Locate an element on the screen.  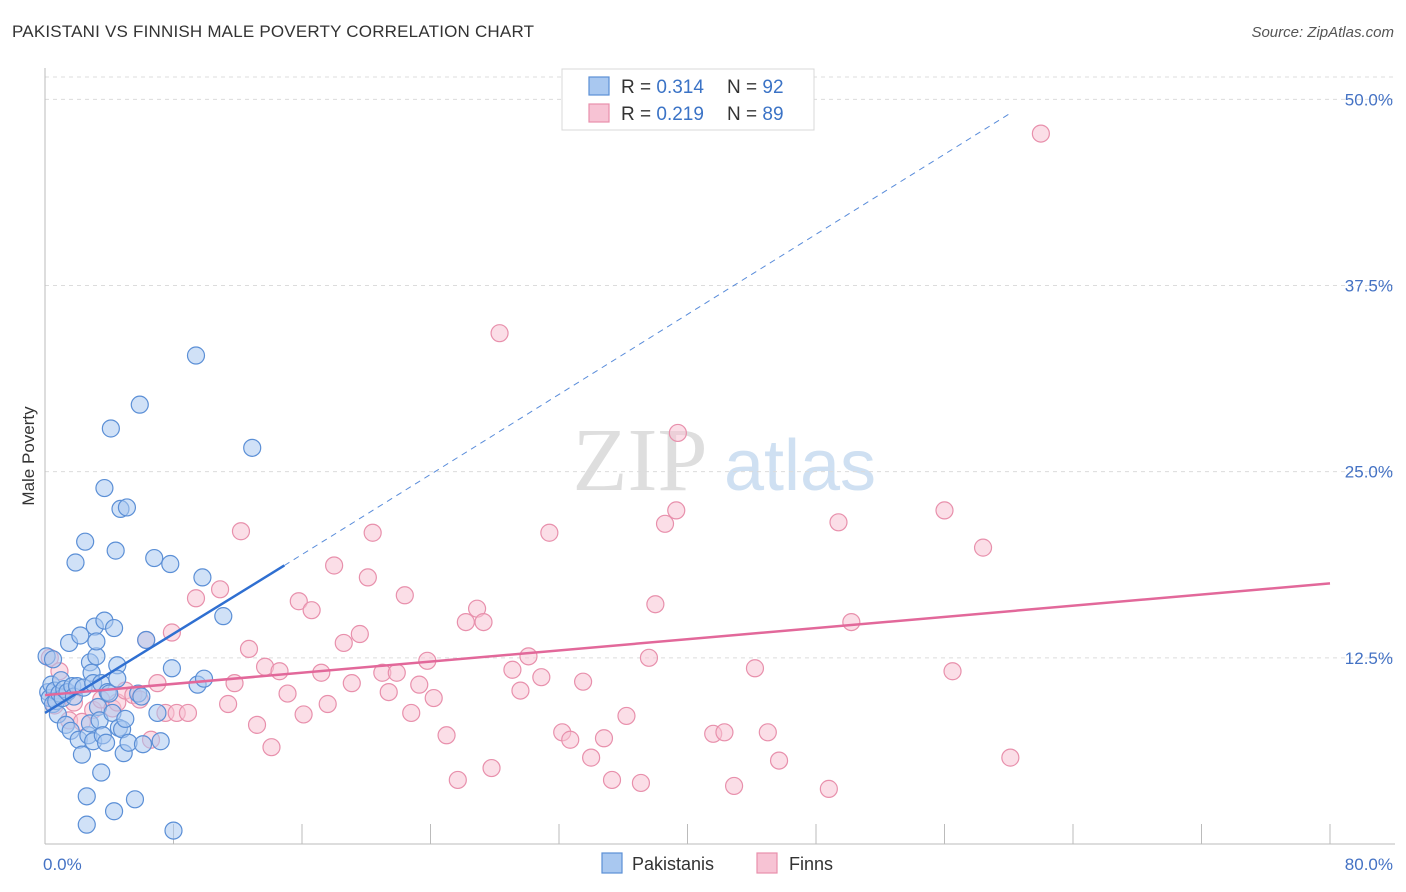
y-axis-title: Male Poverty is located at coordinates (28, 456).